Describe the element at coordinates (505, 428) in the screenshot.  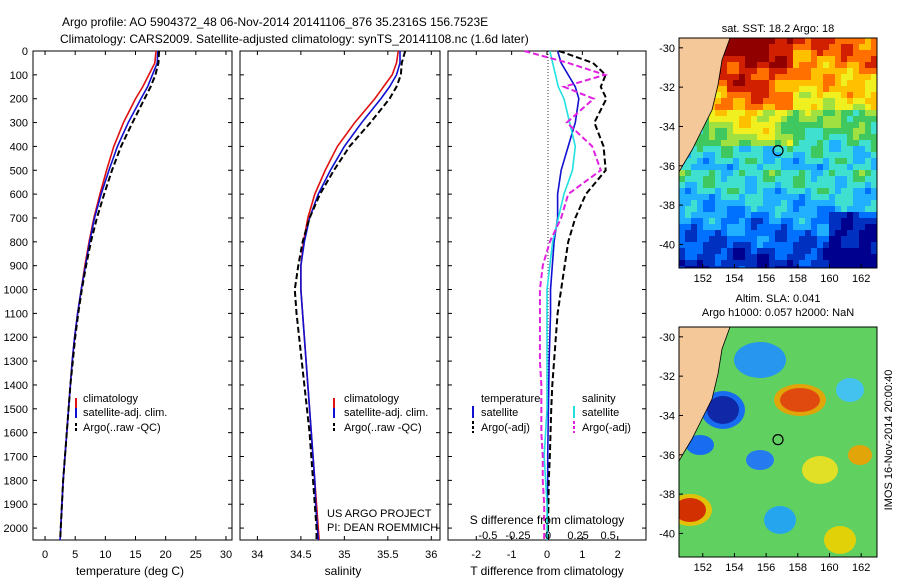
I see `legend-label-temp-argo: Argo(-adj)` at that location.